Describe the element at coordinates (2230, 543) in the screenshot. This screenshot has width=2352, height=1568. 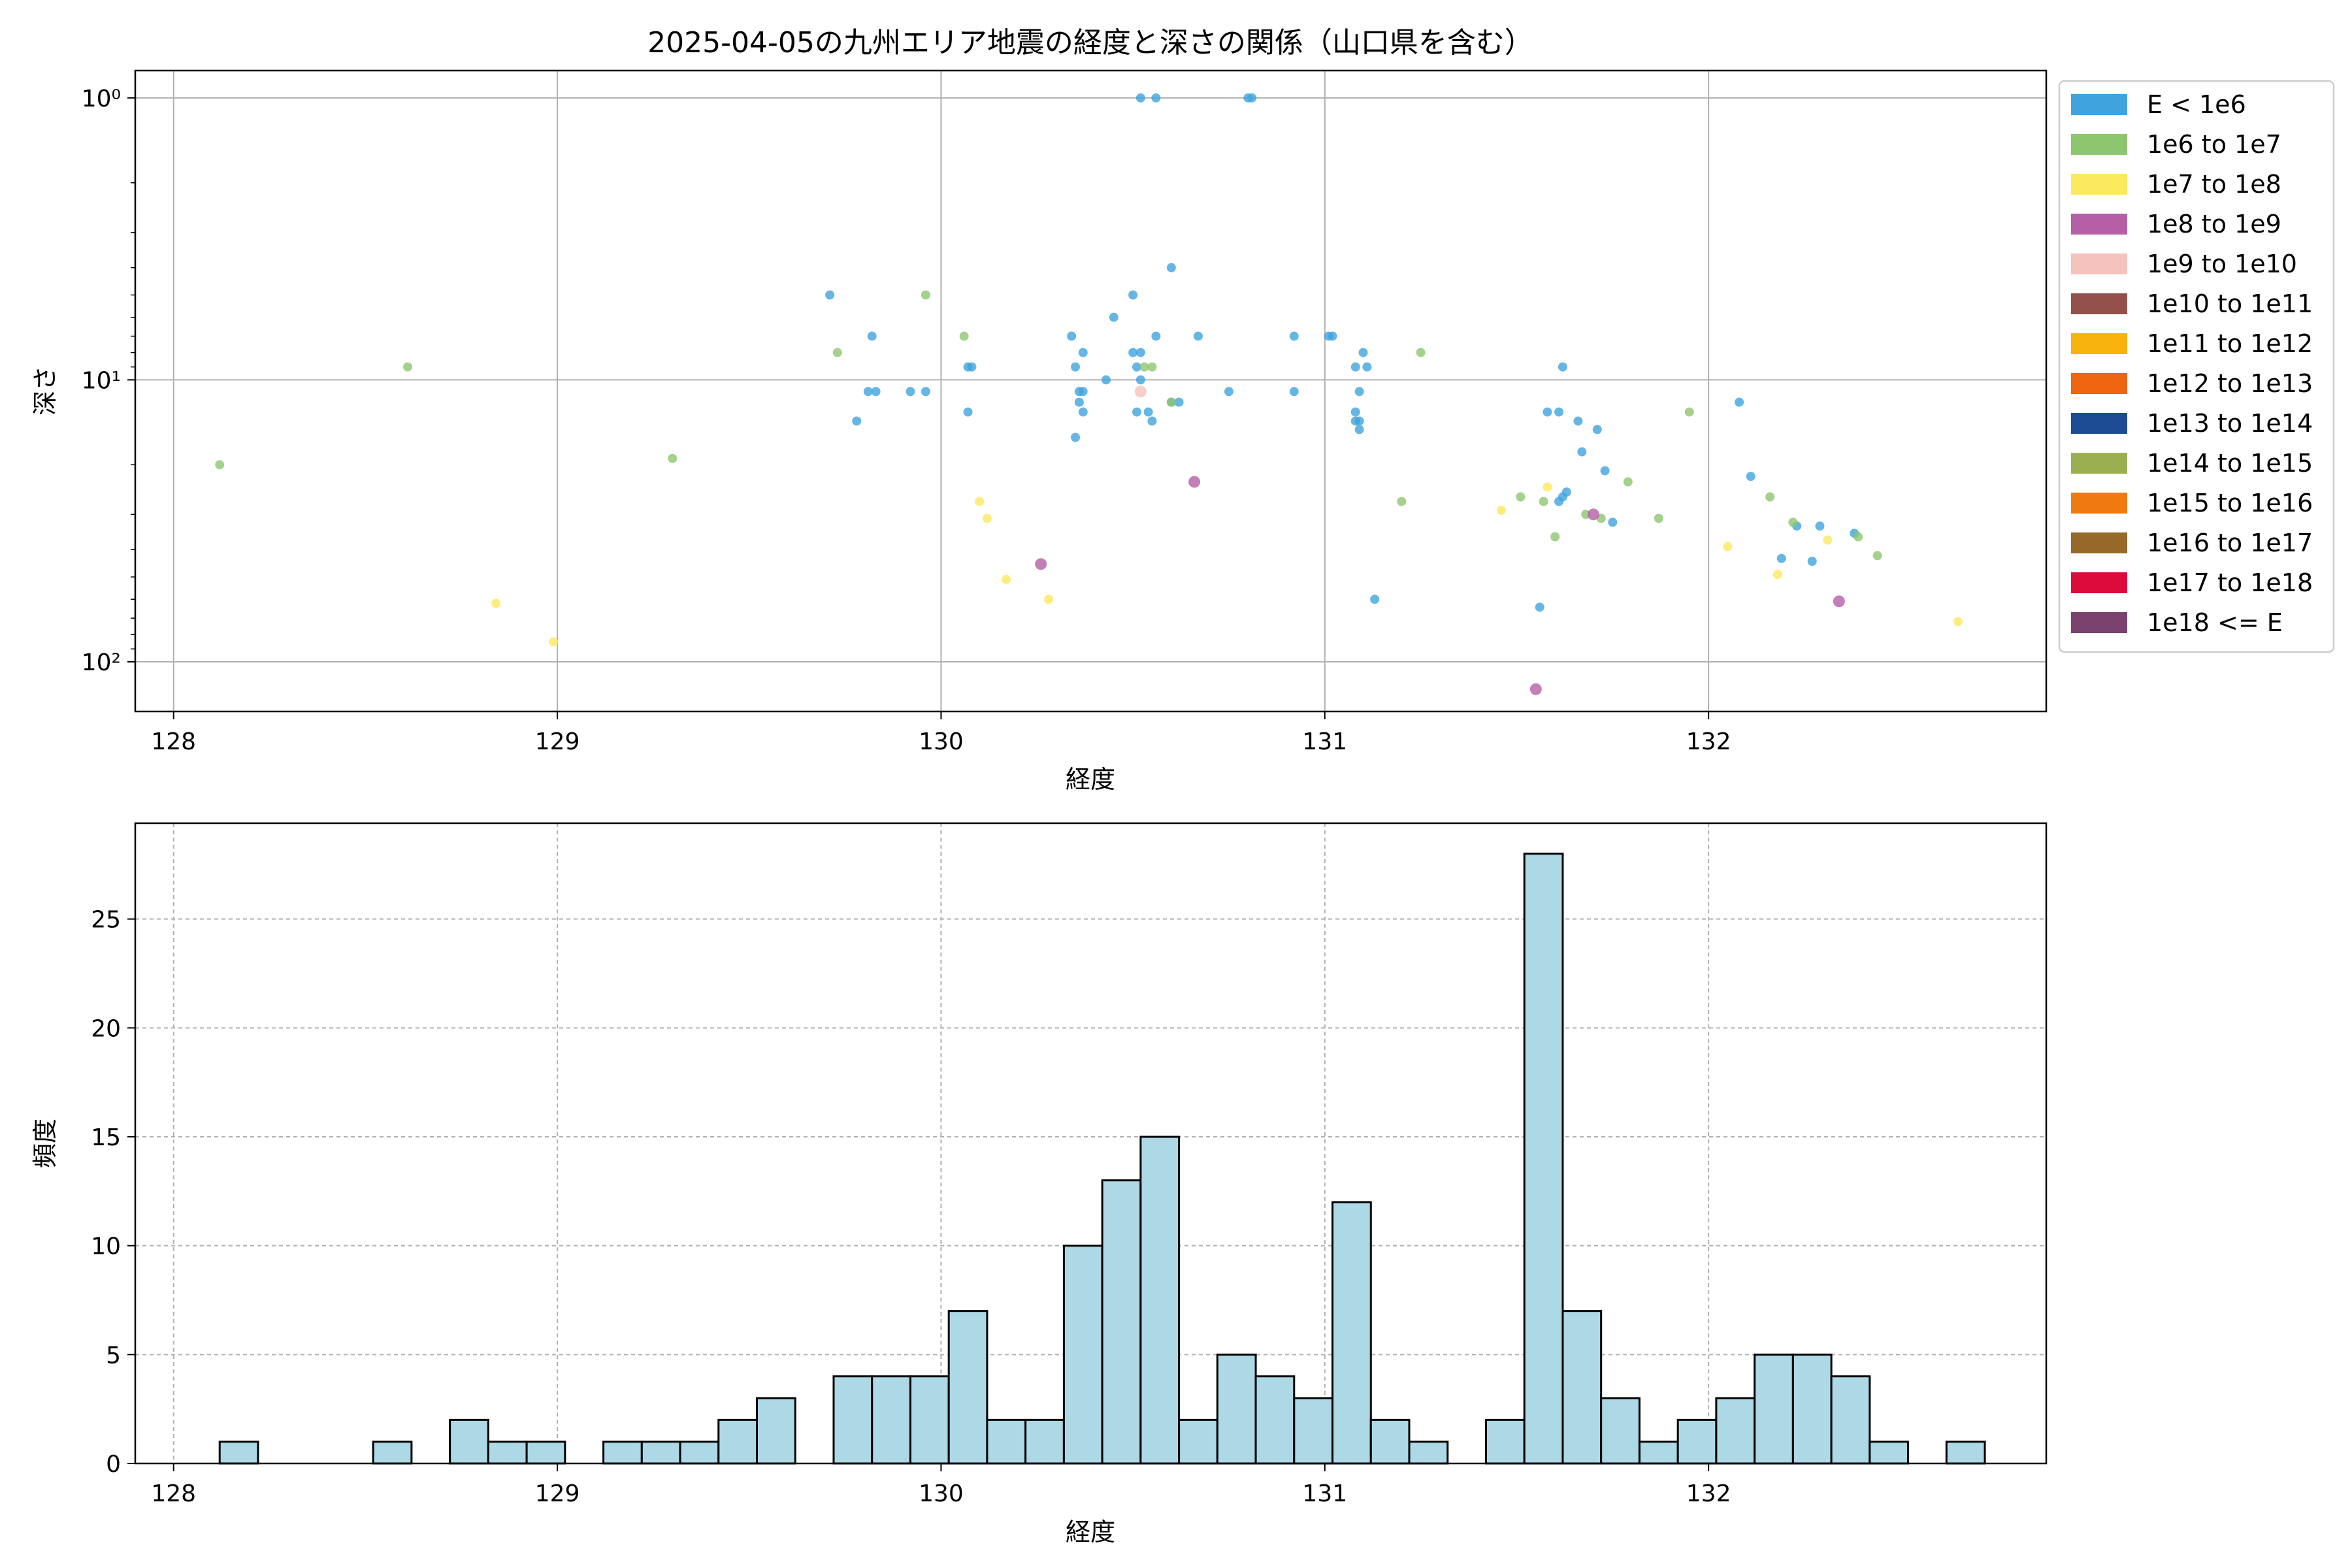
I see `legend-label: 1e16 to 1e17` at that location.